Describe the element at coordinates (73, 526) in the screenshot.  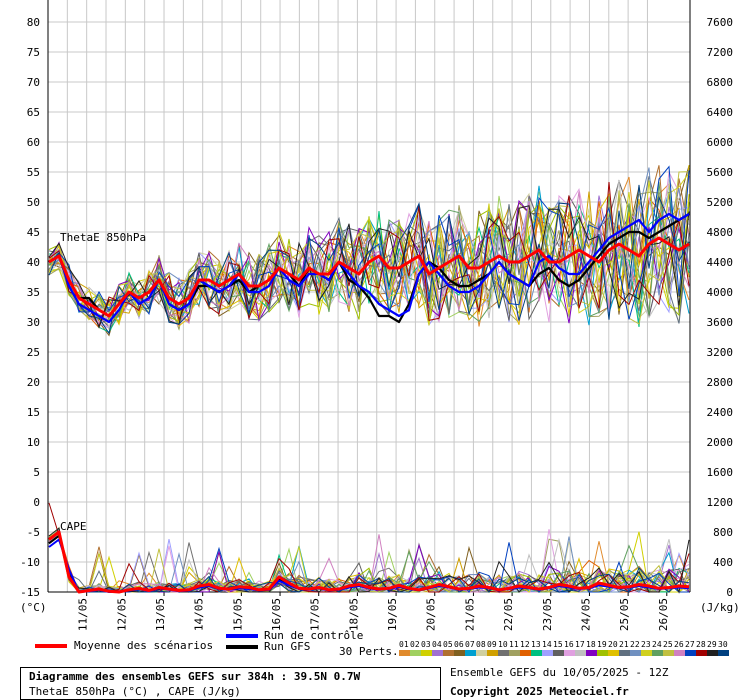
I see `cape-annotation: CAPE` at that location.